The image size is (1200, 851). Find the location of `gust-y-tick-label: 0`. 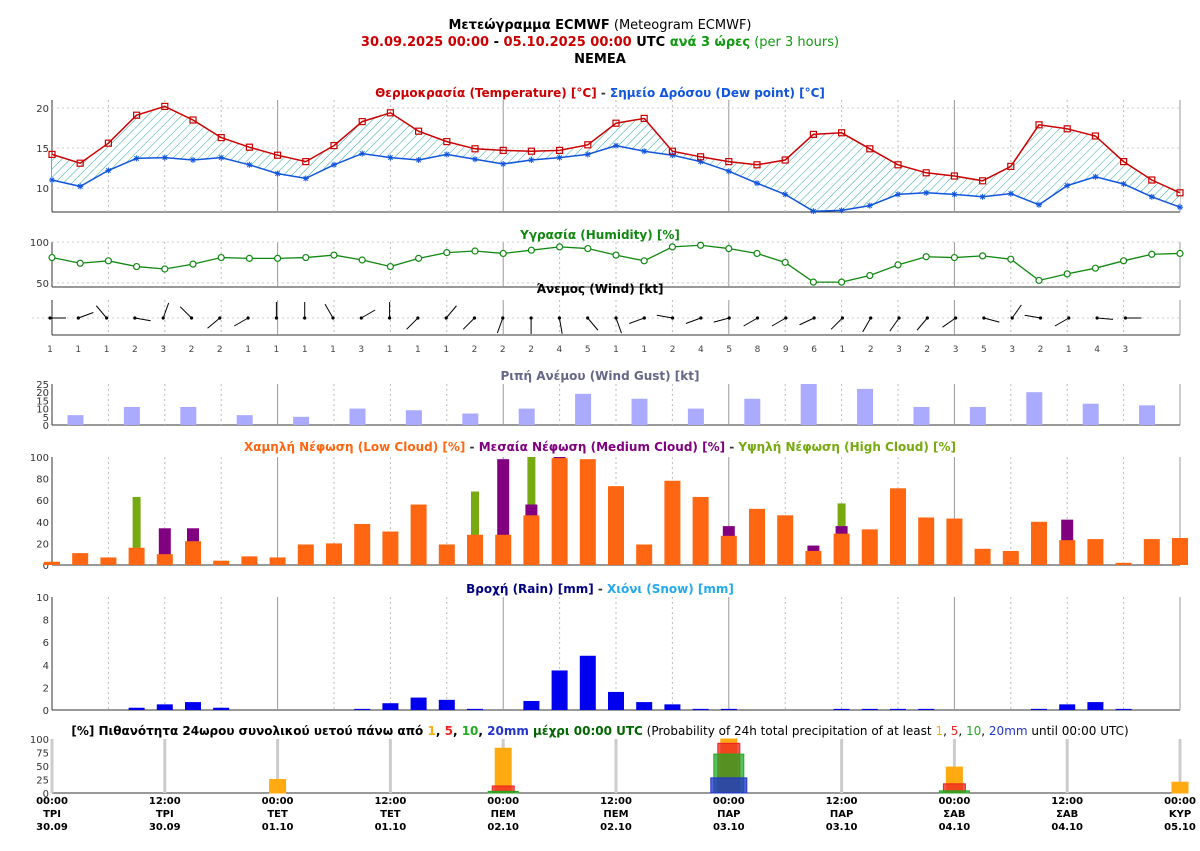

gust-y-tick-label: 0 is located at coordinates (46, 426).